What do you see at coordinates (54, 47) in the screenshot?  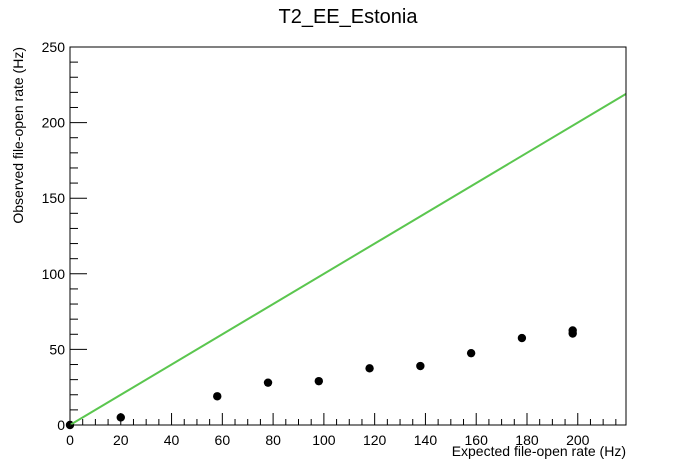 I see `y-tick-label: 250` at bounding box center [54, 47].